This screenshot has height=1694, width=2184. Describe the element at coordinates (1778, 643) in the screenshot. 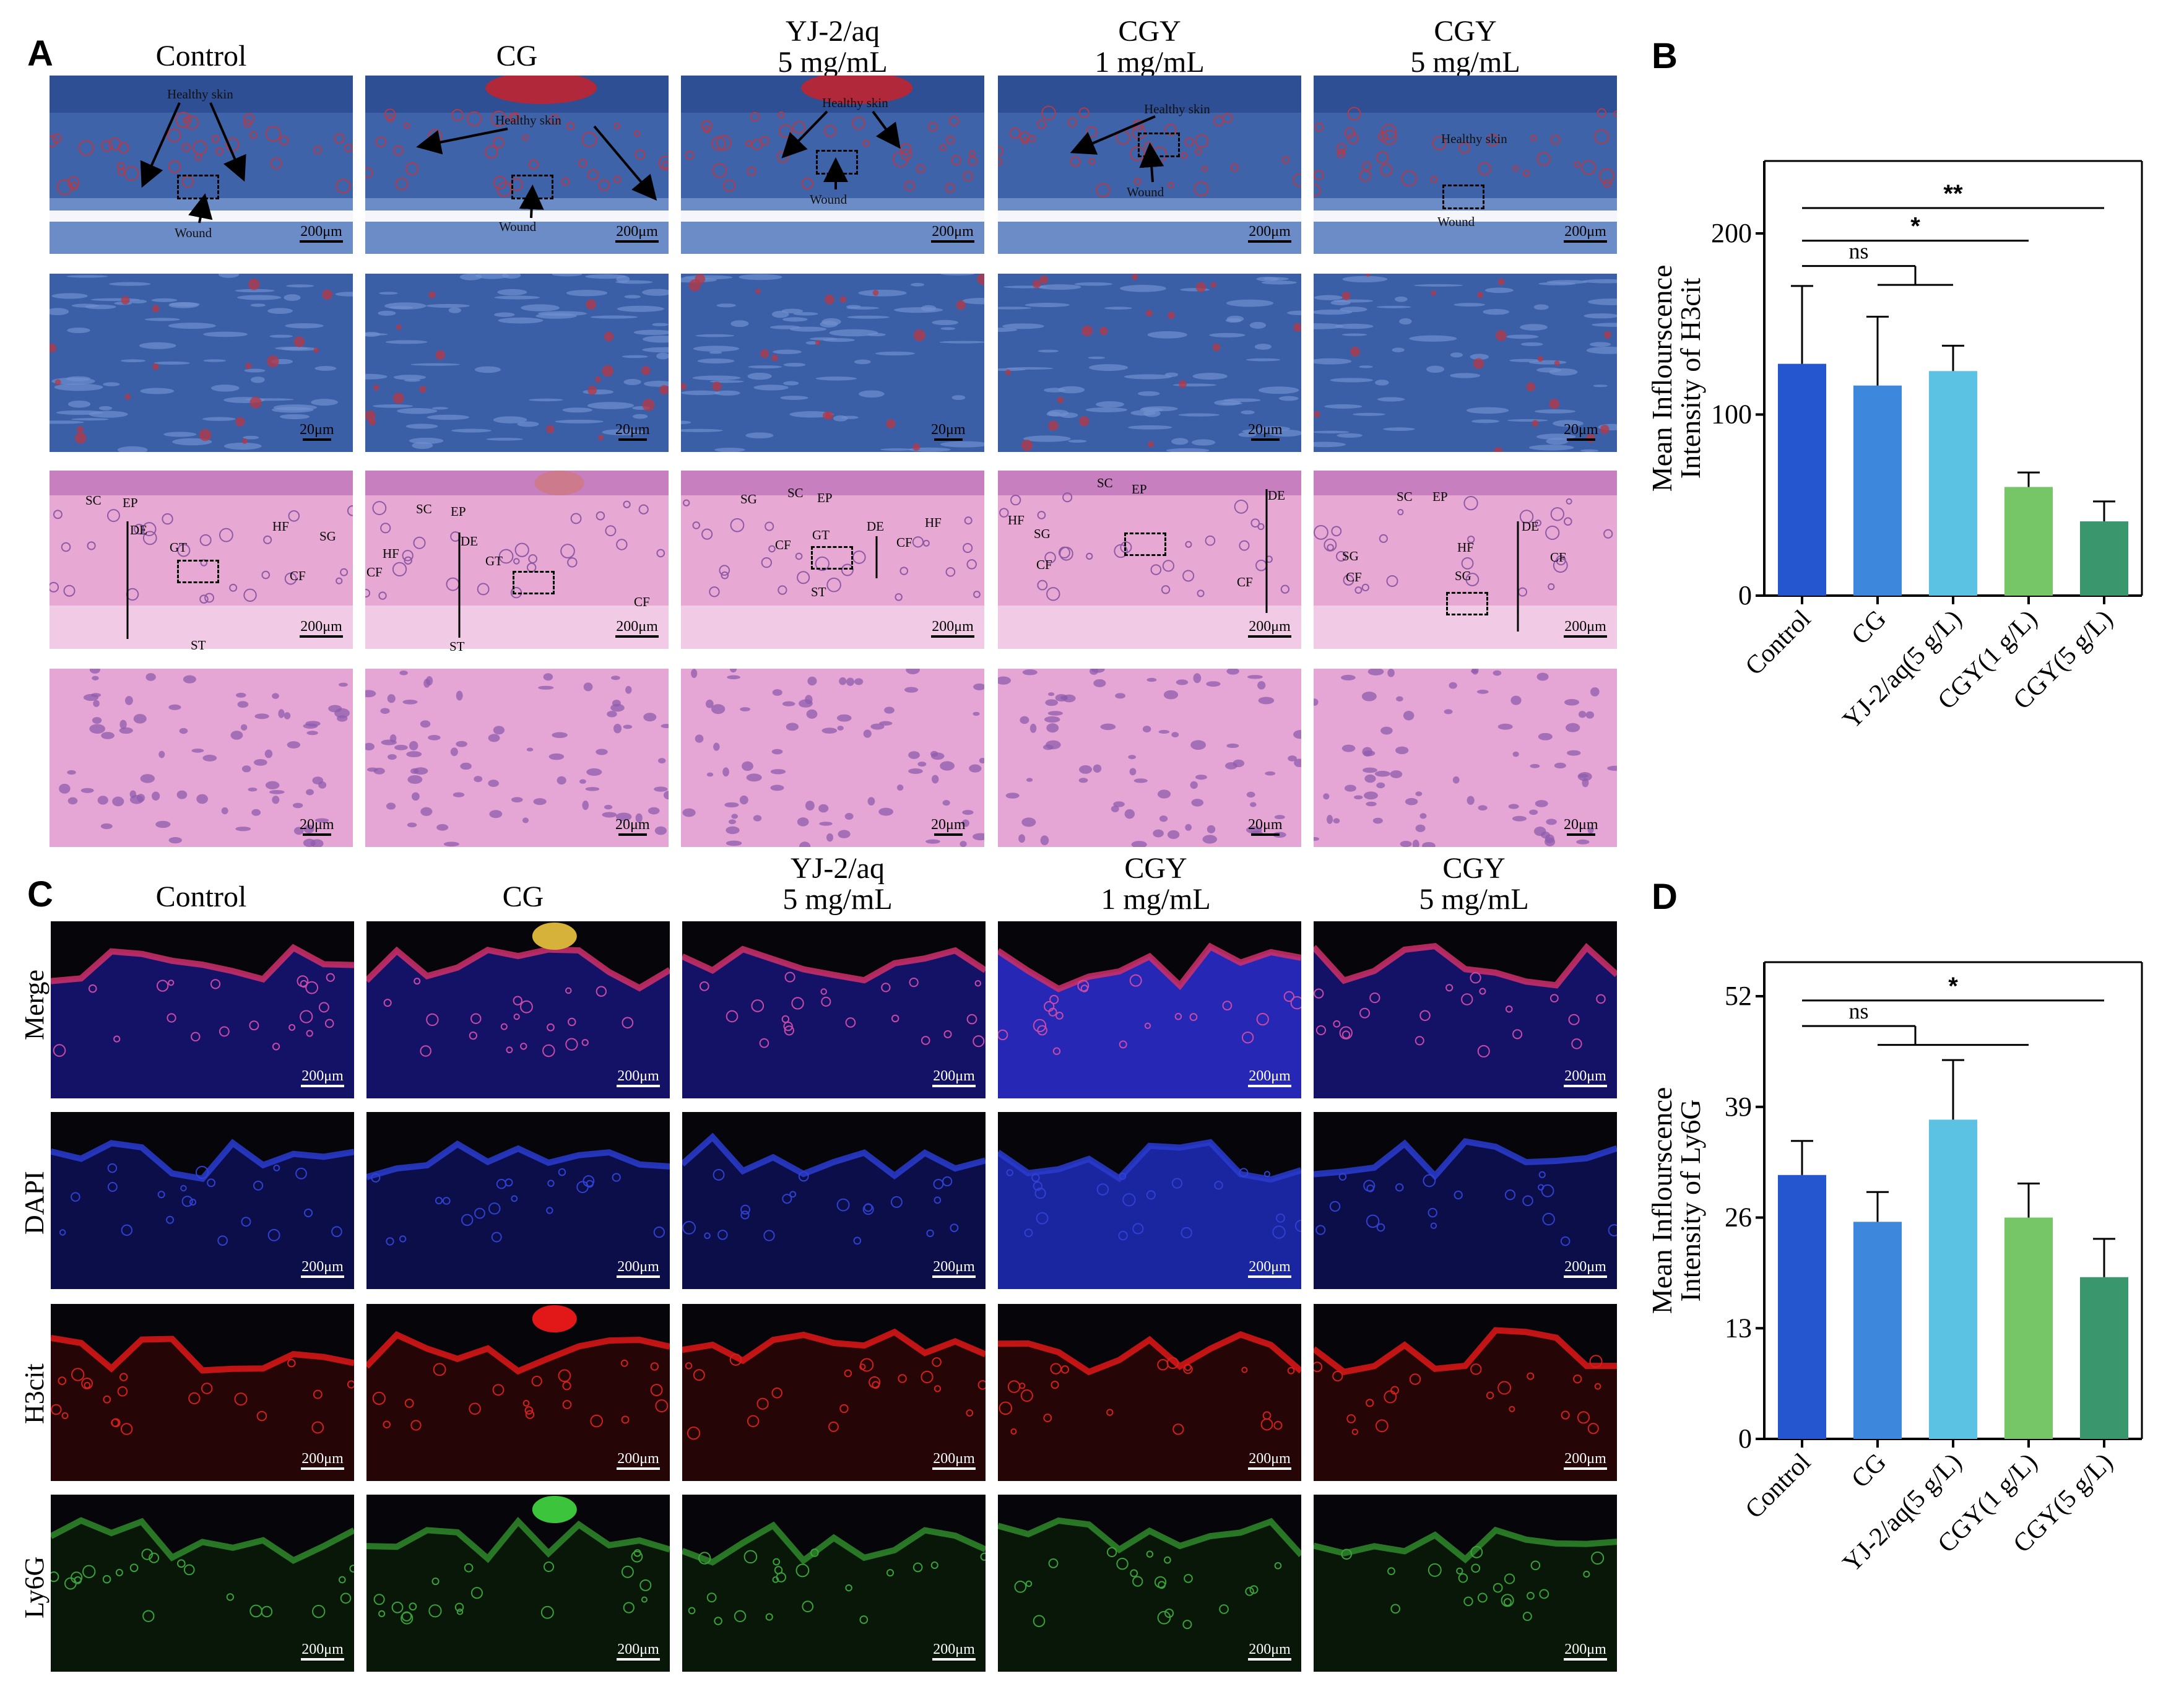

I see `x-tick-label: Control` at that location.